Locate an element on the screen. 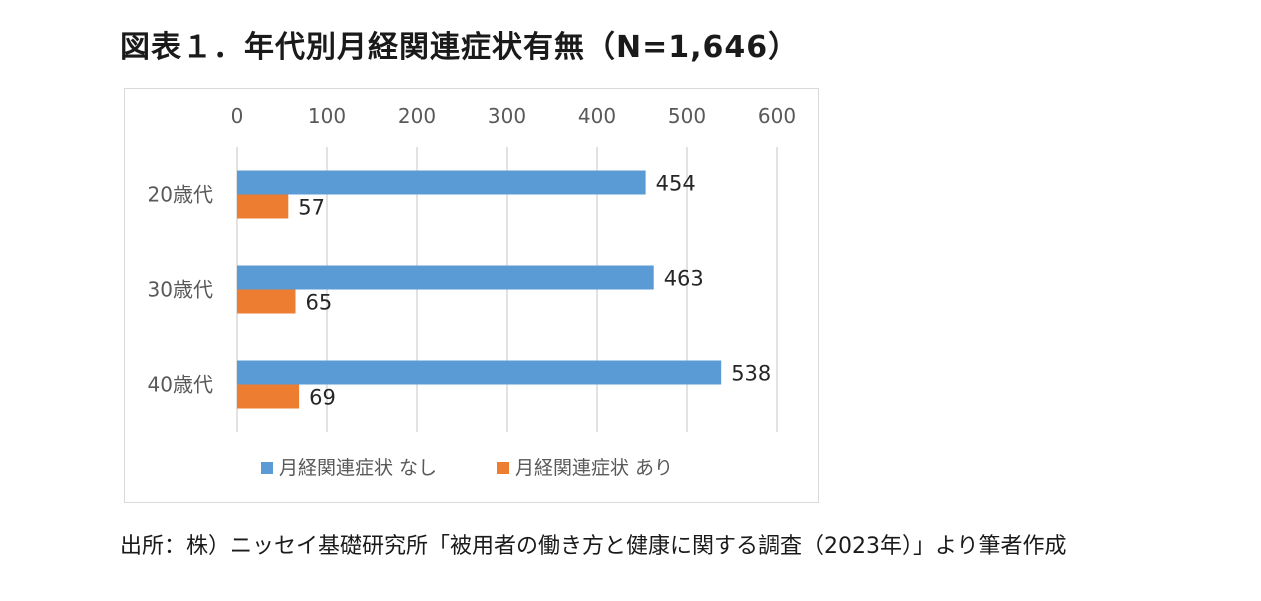  data-label: 57 is located at coordinates (311, 208).